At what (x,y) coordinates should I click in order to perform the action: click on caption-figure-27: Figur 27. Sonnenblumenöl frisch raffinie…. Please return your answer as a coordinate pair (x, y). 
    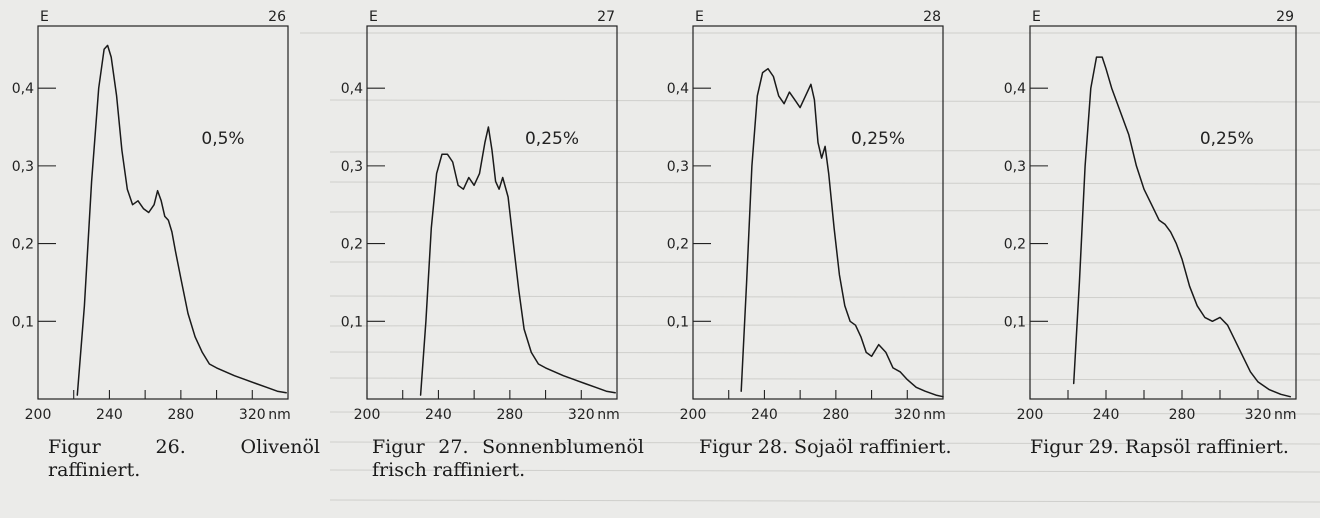
    Looking at the image, I should click on (508, 459).